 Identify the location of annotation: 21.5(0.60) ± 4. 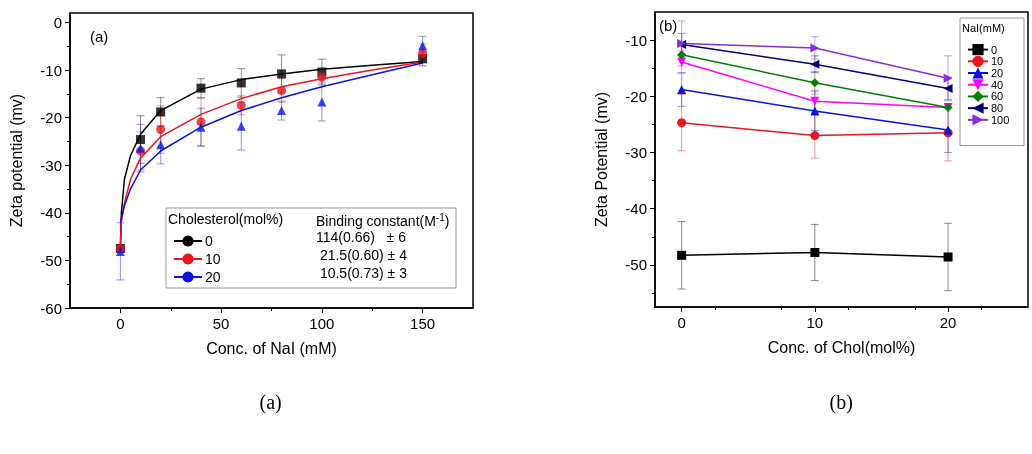
(362, 255).